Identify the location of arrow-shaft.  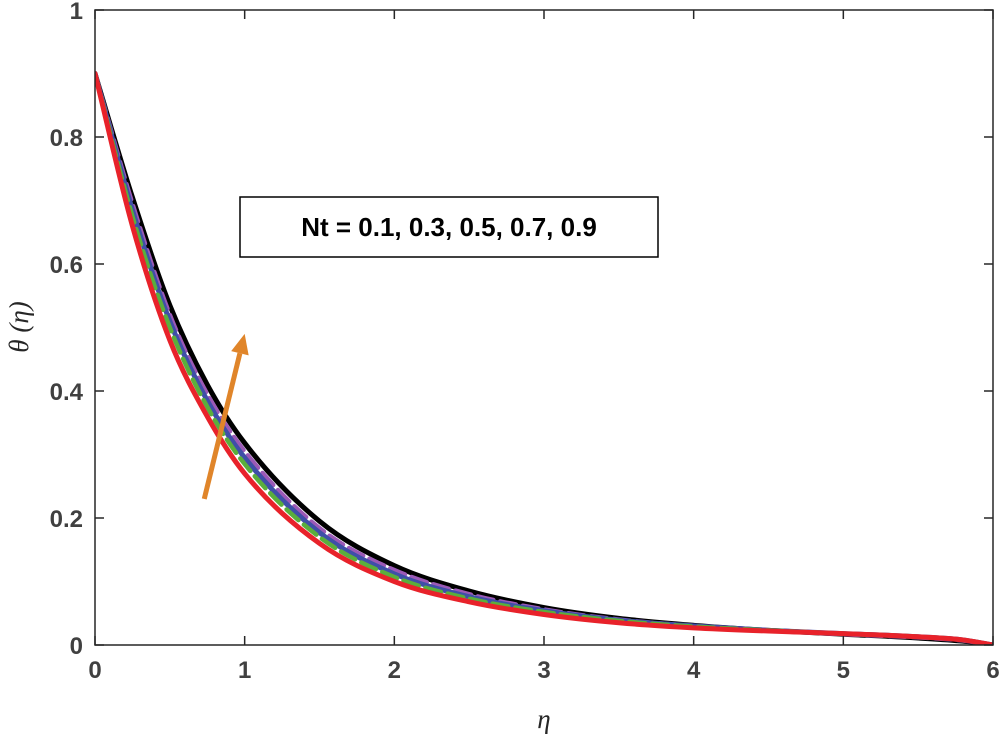
(222, 426).